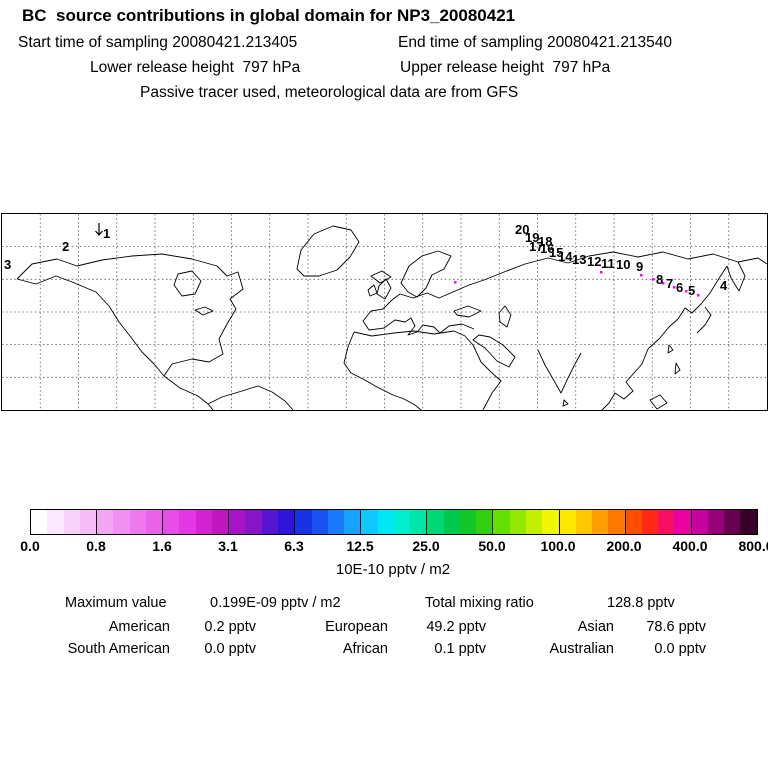 This screenshot has width=768, height=768. I want to click on colorbar-tick-label: 200.0, so click(624, 546).